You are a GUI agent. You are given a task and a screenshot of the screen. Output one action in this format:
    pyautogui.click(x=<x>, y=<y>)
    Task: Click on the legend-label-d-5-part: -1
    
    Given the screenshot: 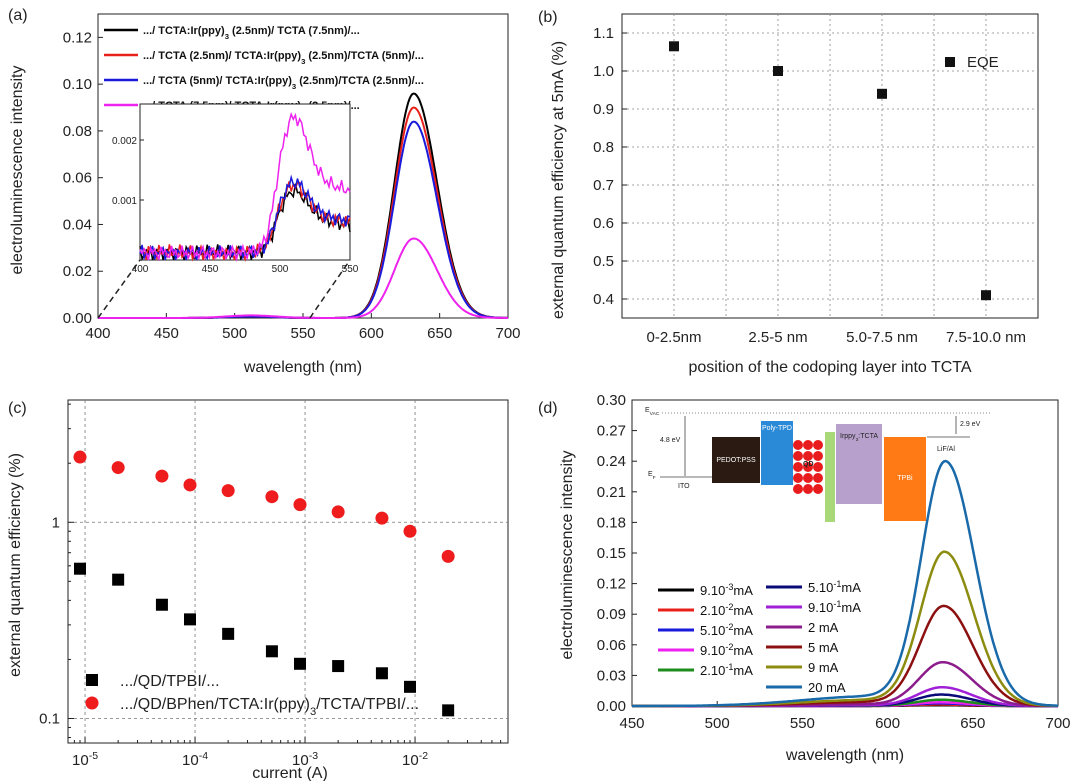 What is the action you would take?
    pyautogui.click(x=837, y=584)
    